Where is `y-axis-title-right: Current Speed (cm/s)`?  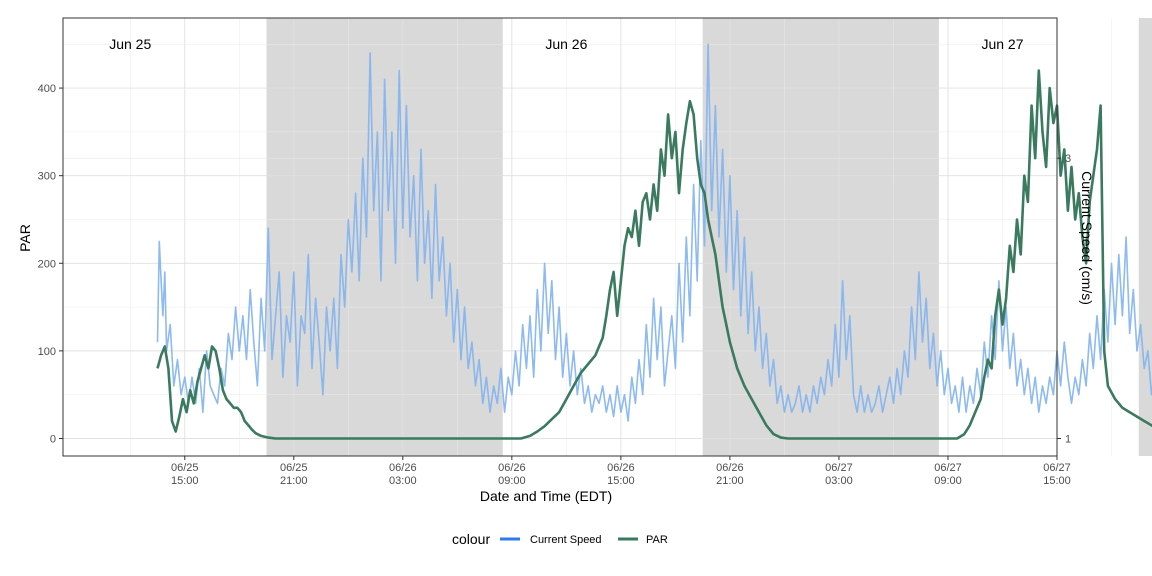 y-axis-title-right: Current Speed (cm/s) is located at coordinates (1087, 238).